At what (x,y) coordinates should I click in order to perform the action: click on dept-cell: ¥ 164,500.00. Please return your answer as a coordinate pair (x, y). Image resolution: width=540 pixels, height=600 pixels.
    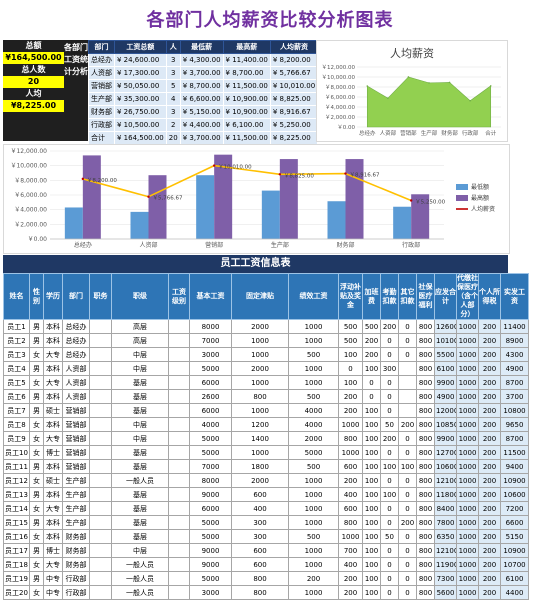
    Looking at the image, I should click on (140, 138).